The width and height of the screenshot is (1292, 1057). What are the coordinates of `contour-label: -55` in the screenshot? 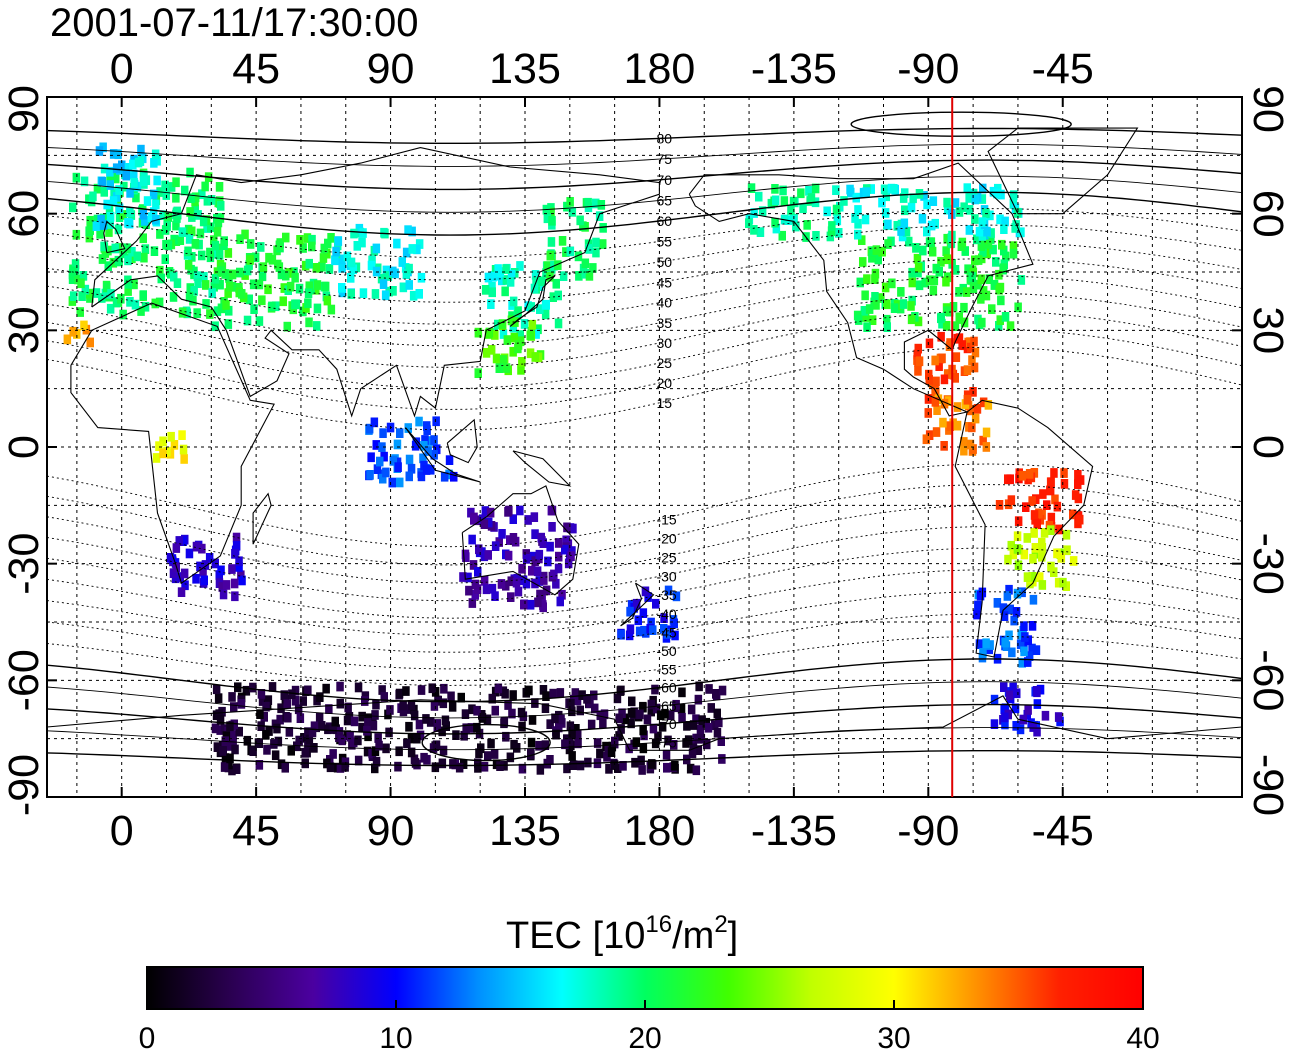 It's located at (666, 669).